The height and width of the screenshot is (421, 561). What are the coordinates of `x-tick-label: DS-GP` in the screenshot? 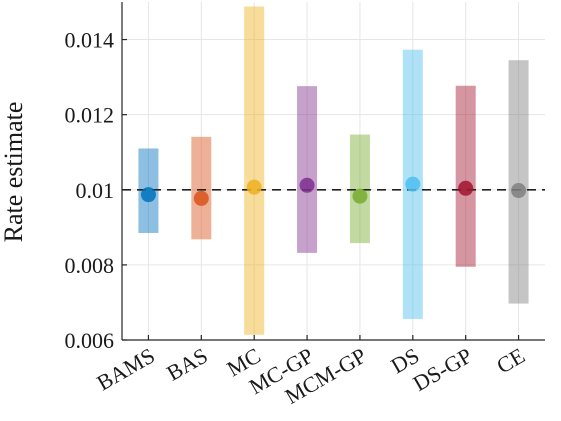 It's located at (443, 369).